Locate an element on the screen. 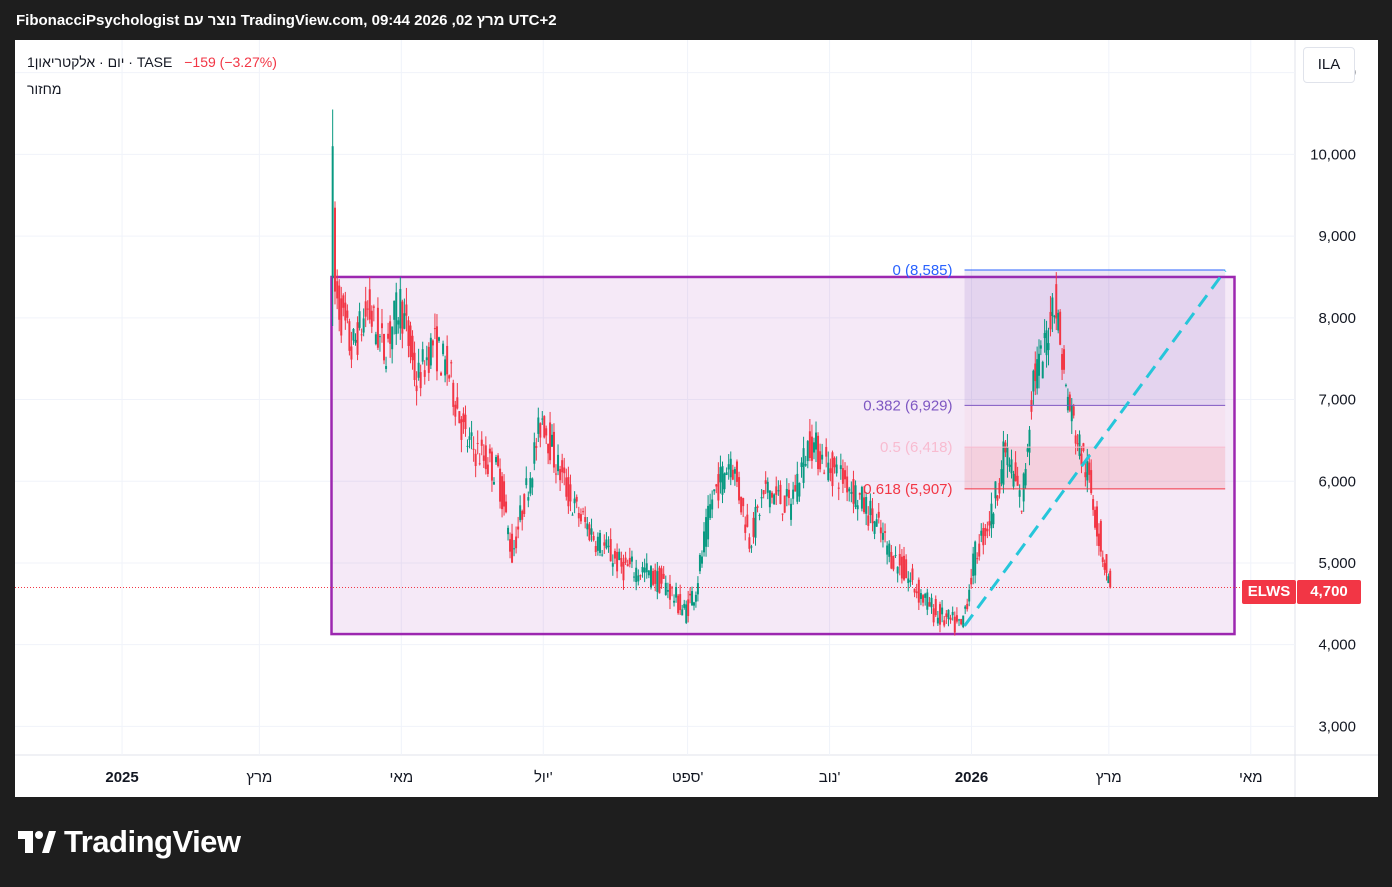 The image size is (1392, 887). fib-level-label: 0 (8,585) is located at coordinates (922, 270).